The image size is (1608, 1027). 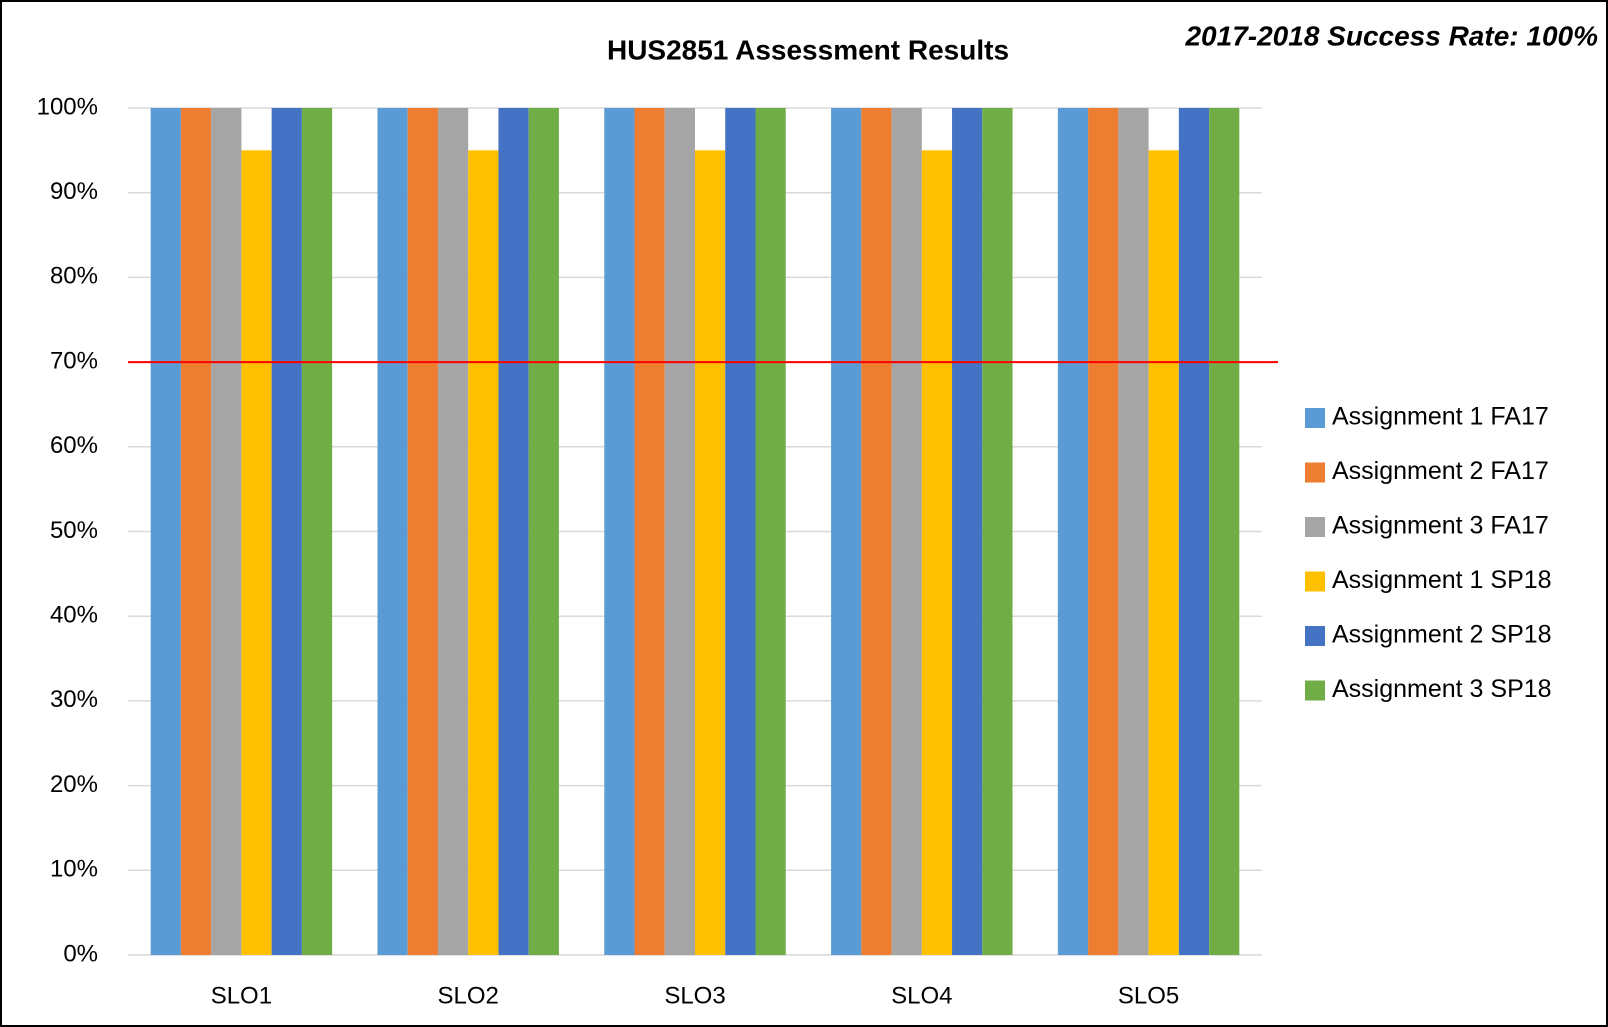 What do you see at coordinates (67, 106) in the screenshot?
I see `y-tick-label: 100%` at bounding box center [67, 106].